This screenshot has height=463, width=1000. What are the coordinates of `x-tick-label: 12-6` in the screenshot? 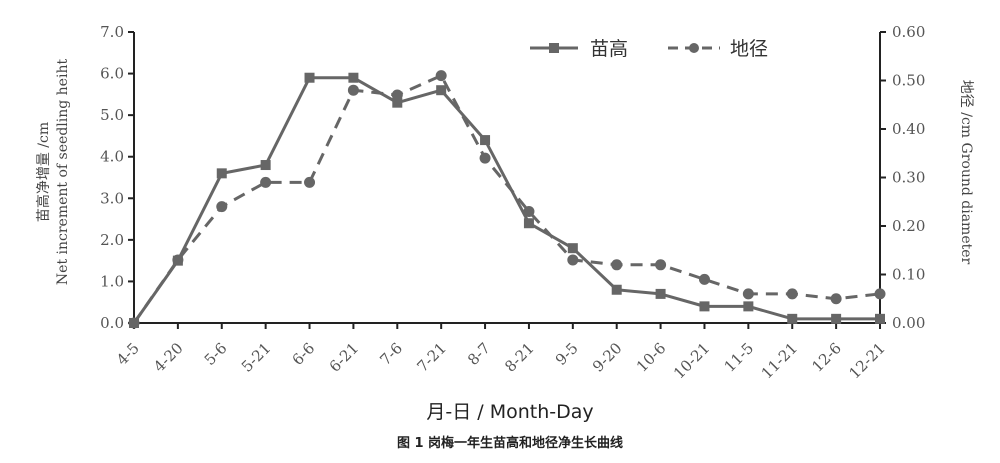 It's located at (826, 357).